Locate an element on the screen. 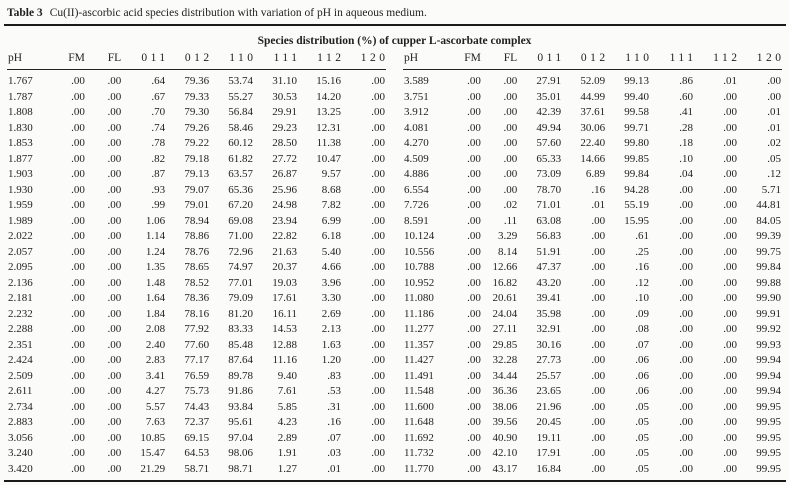 The height and width of the screenshot is (485, 789). value-cell: 63.57 is located at coordinates (241, 174).